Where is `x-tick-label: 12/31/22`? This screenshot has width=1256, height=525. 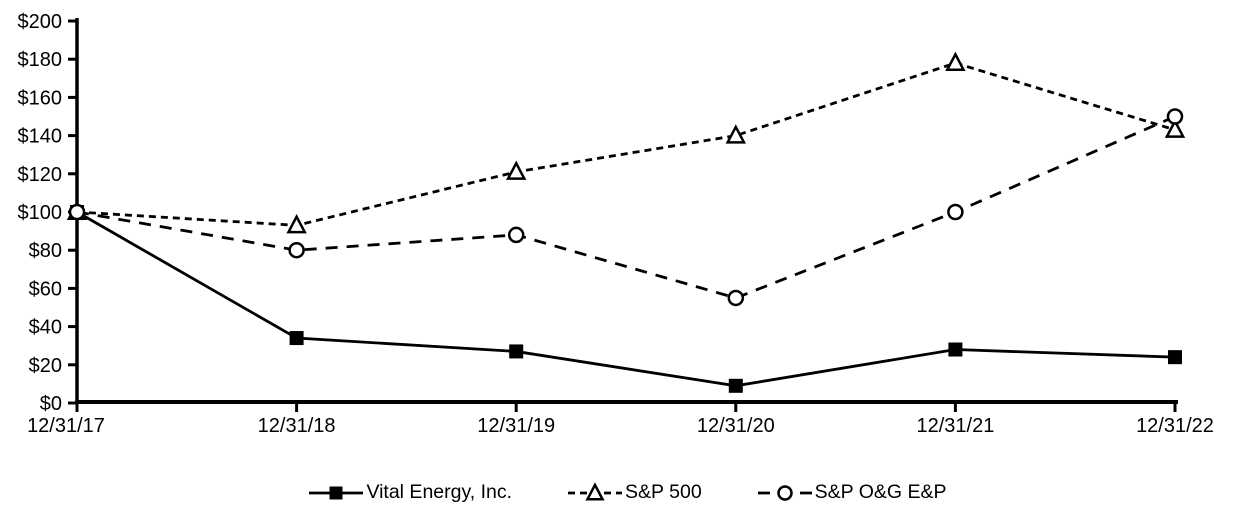 x-tick-label: 12/31/22 is located at coordinates (1175, 426).